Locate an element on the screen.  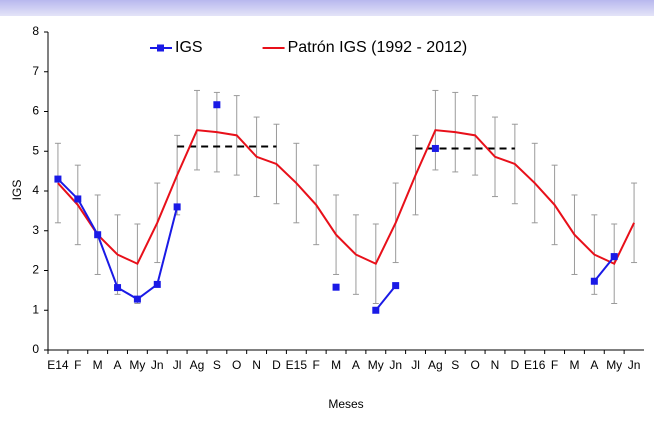
y-tick-label: 4 is located at coordinates (35, 190).